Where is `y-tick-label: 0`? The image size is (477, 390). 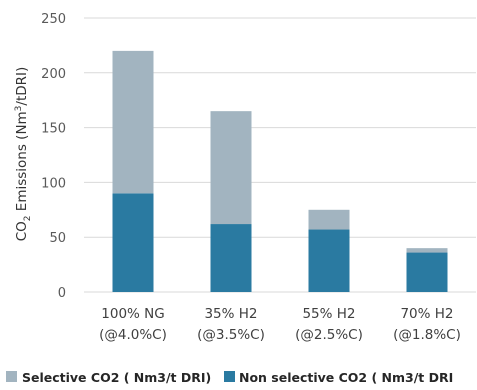
y-tick-label: 0 is located at coordinates (62, 293).